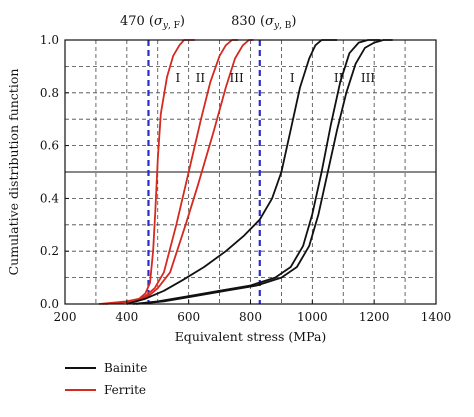 This screenshot has height=417, width=474. I want to click on legend-label-bainite: Bainite, so click(125, 368).